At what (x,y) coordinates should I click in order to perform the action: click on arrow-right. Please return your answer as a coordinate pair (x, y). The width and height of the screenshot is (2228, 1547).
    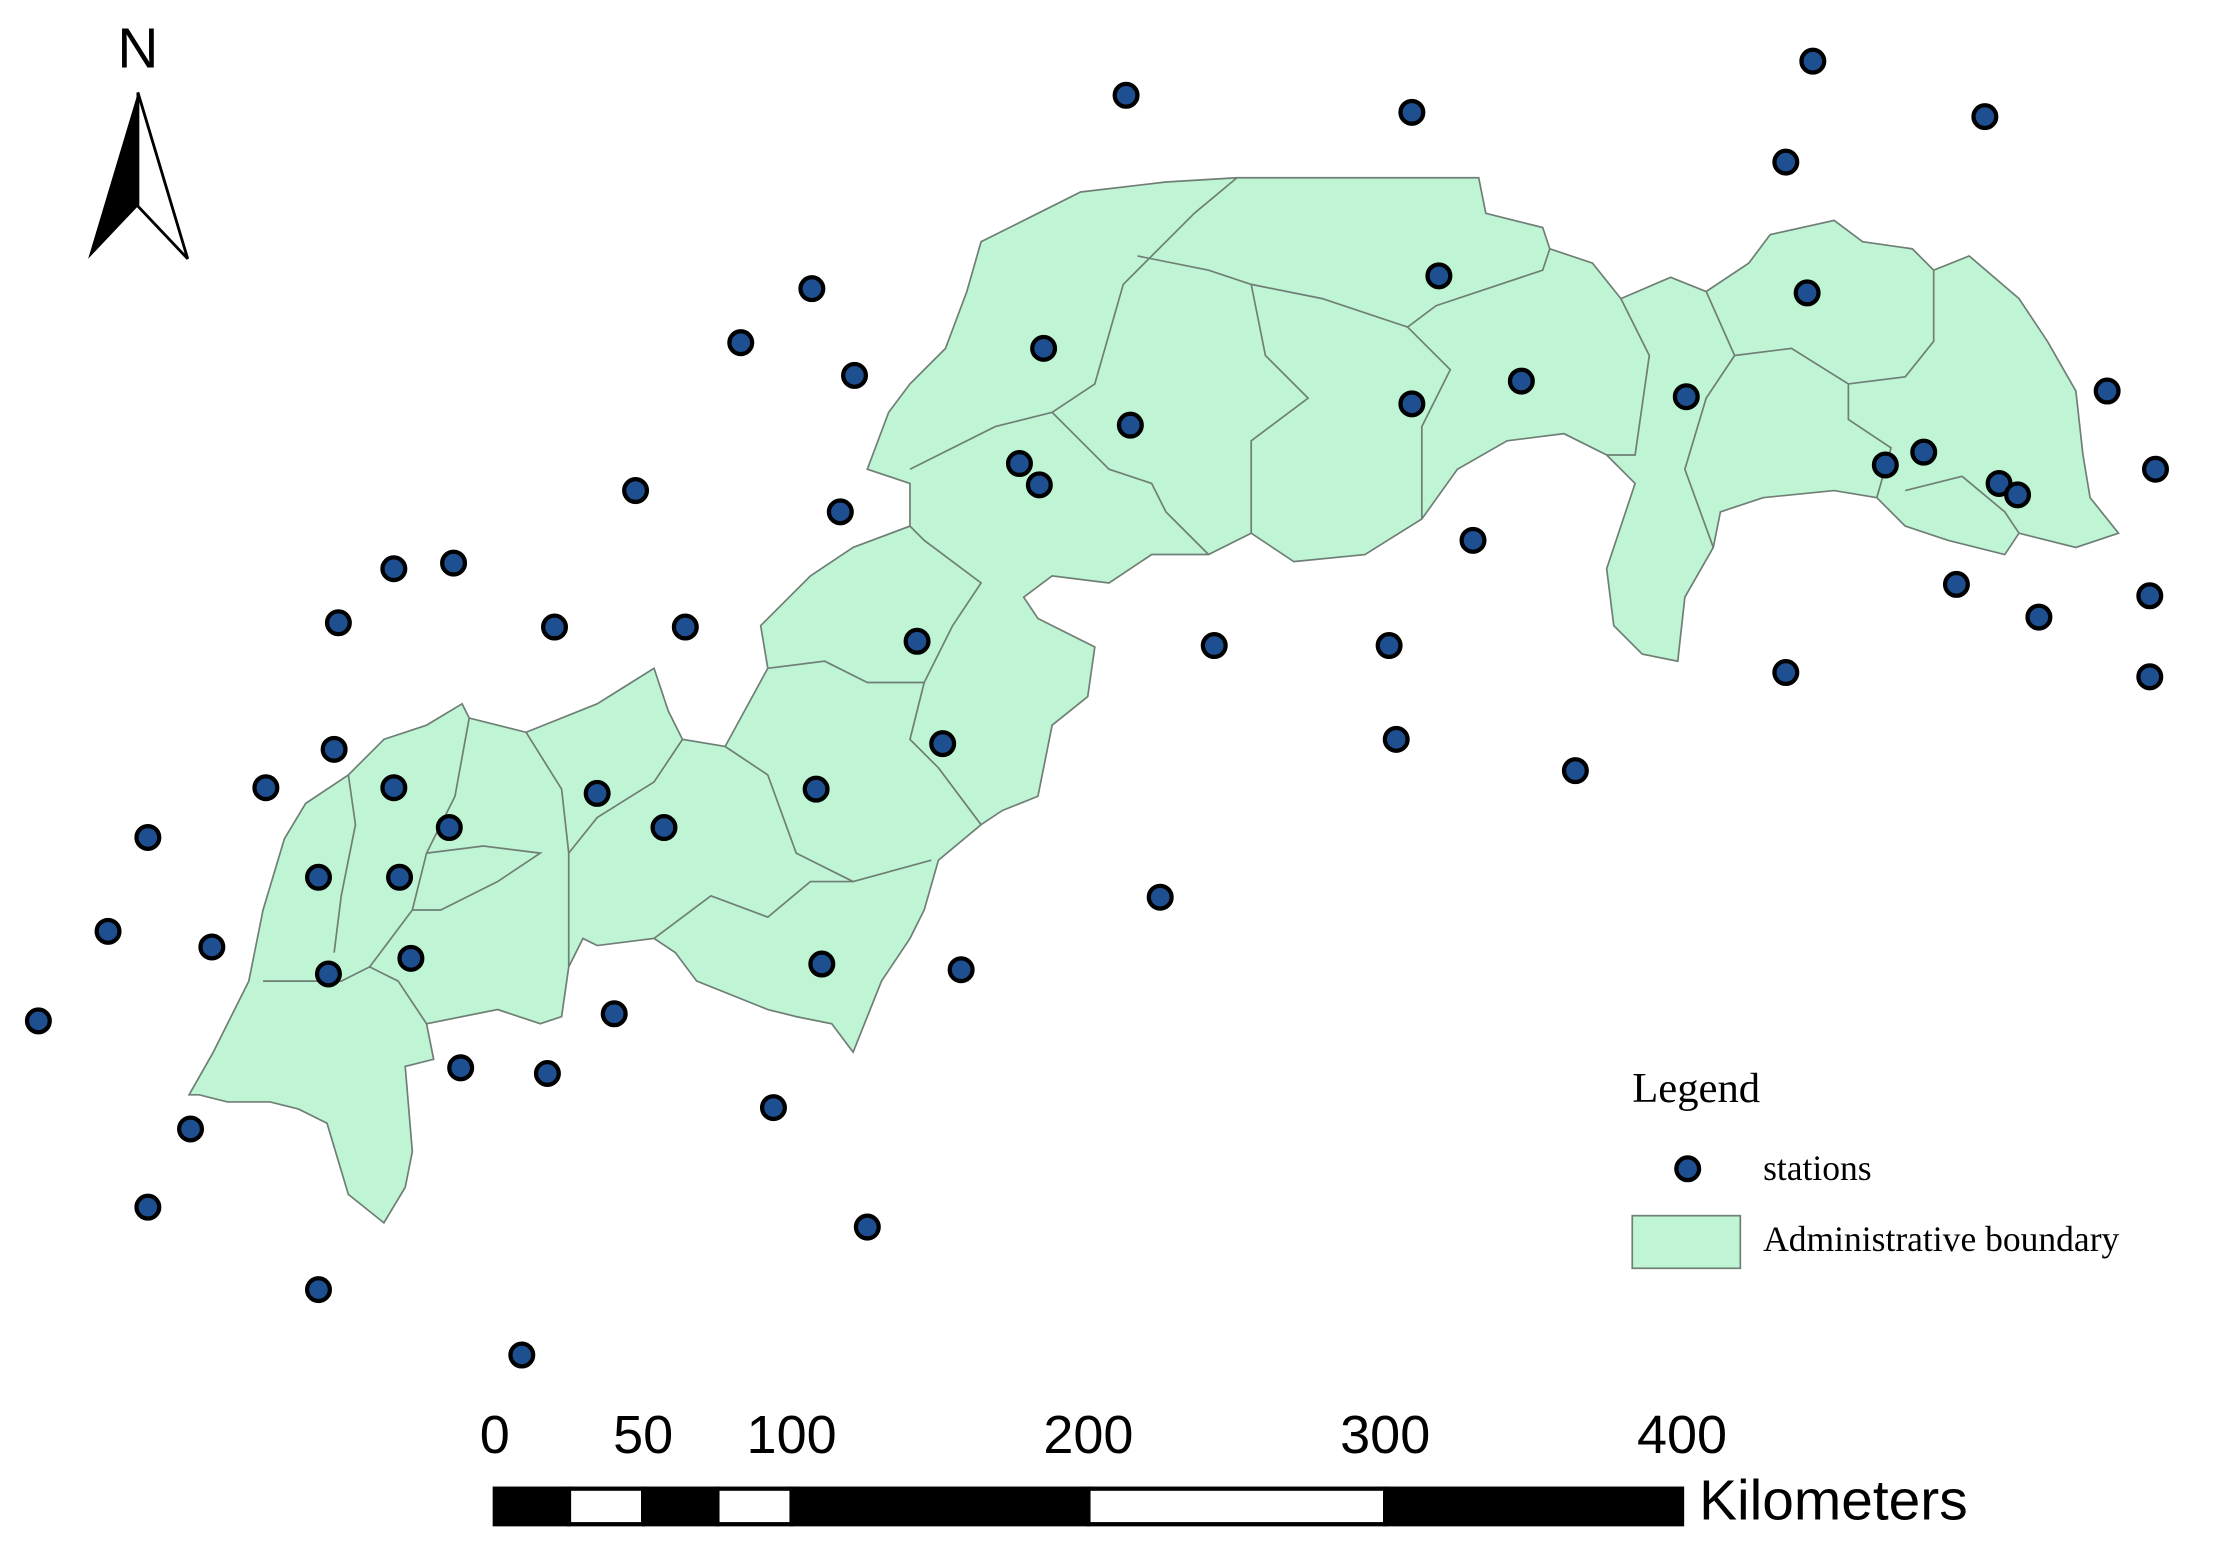
    Looking at the image, I should click on (163, 176).